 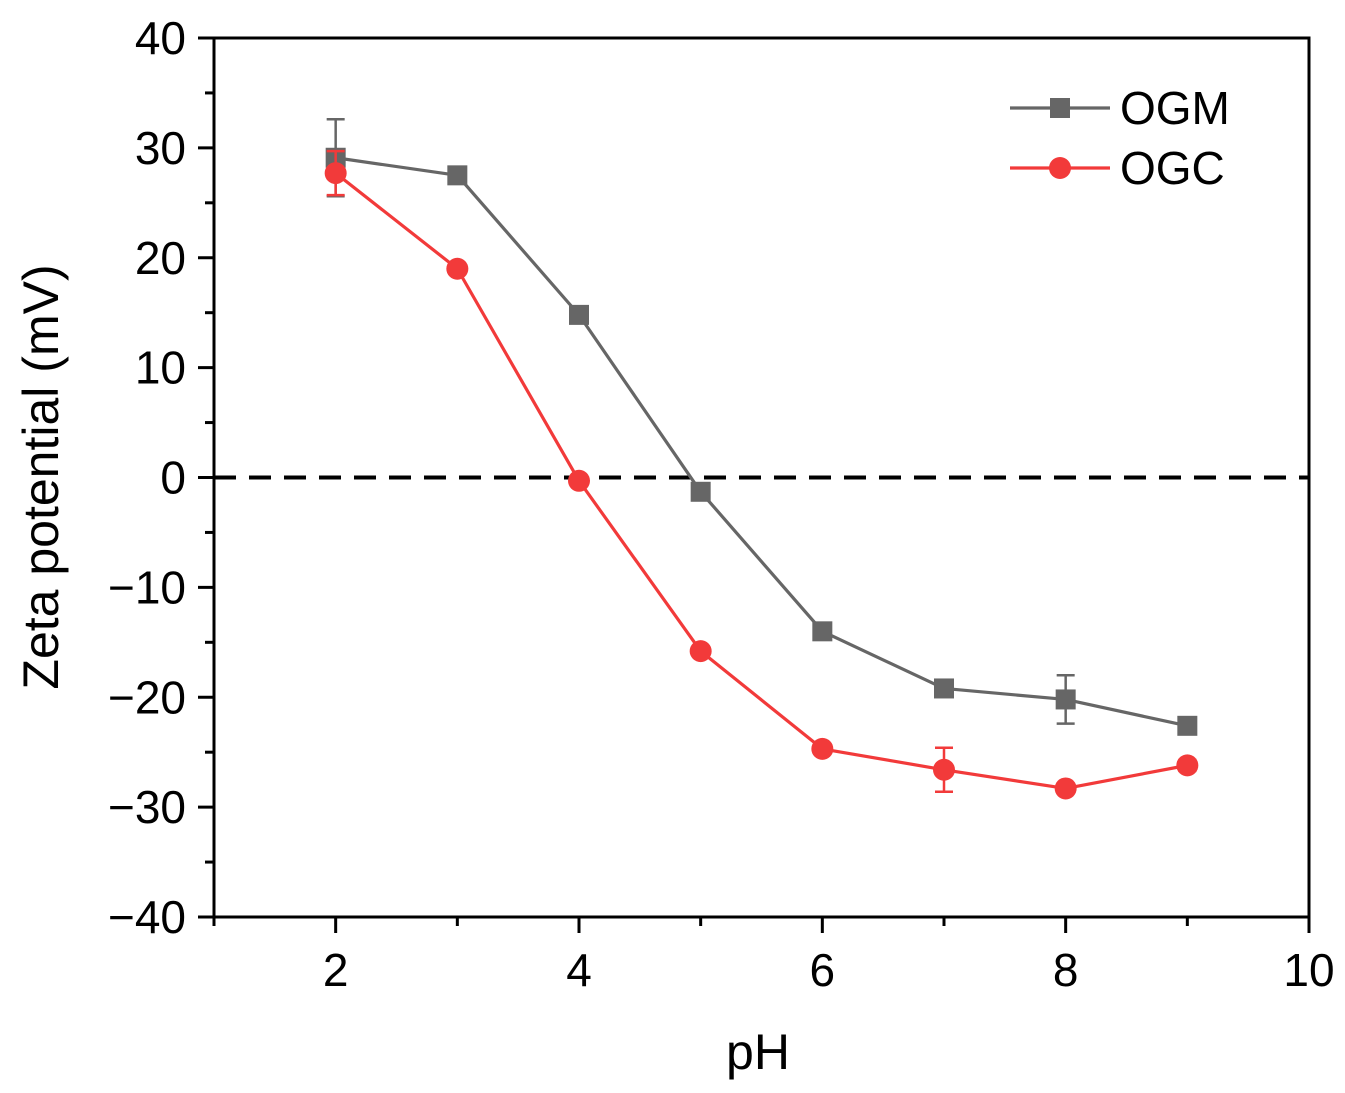 I want to click on y-tick-label: 10, so click(x=160, y=368).